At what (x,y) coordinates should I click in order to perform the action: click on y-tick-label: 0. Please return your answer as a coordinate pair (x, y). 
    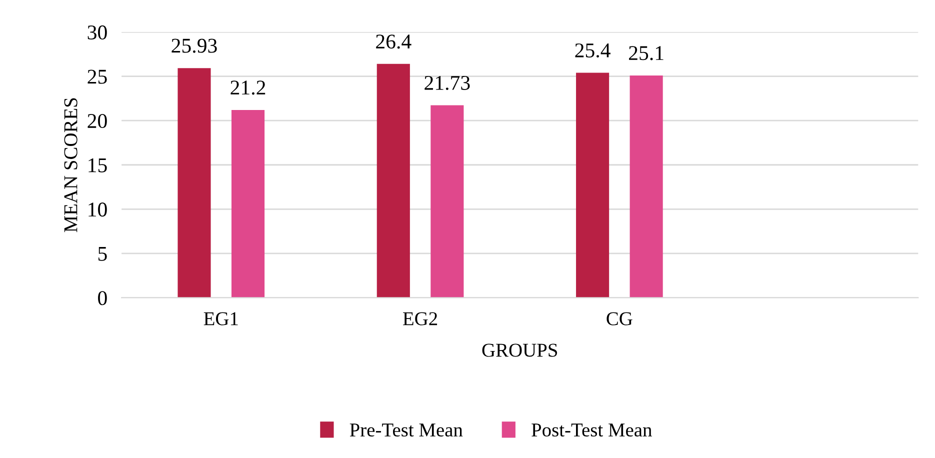
    Looking at the image, I should click on (102, 298).